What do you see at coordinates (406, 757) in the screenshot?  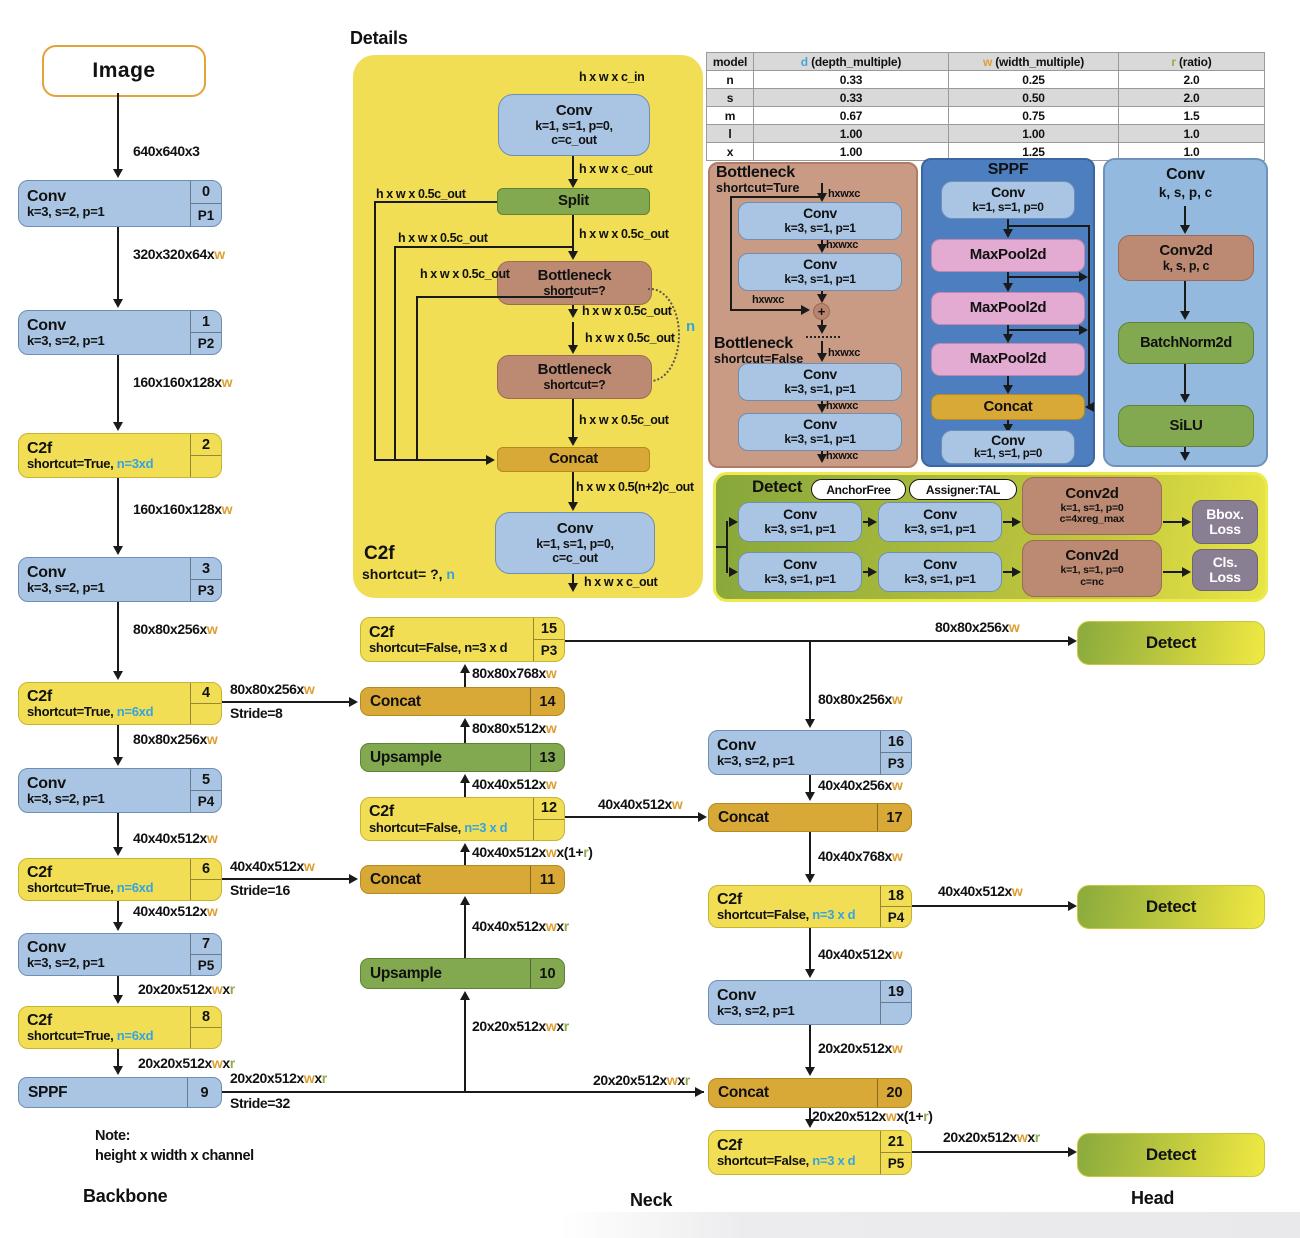 I see `node-title: Upsample` at bounding box center [406, 757].